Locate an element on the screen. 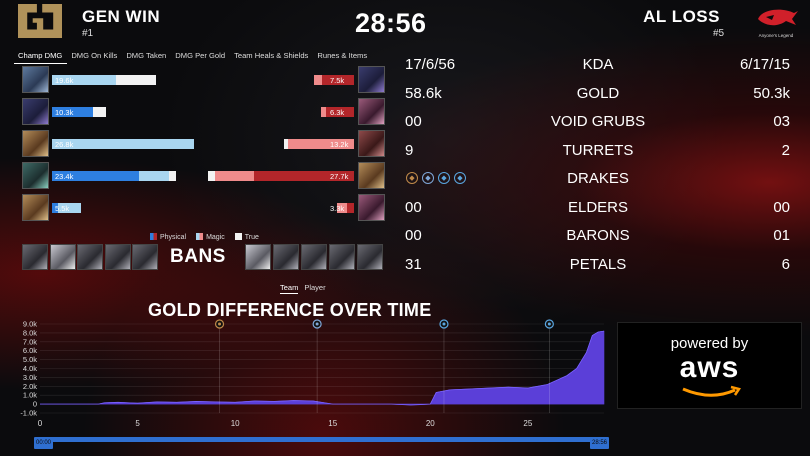  y-tick-label: 6.0k is located at coordinates (30, 350).